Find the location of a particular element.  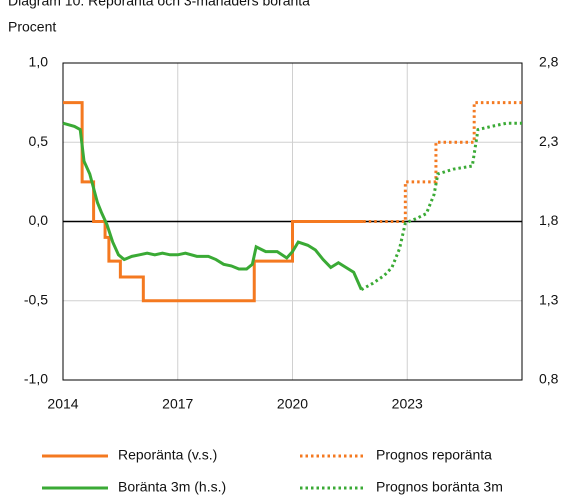

y2-tick-label: 0,8 is located at coordinates (549, 379).